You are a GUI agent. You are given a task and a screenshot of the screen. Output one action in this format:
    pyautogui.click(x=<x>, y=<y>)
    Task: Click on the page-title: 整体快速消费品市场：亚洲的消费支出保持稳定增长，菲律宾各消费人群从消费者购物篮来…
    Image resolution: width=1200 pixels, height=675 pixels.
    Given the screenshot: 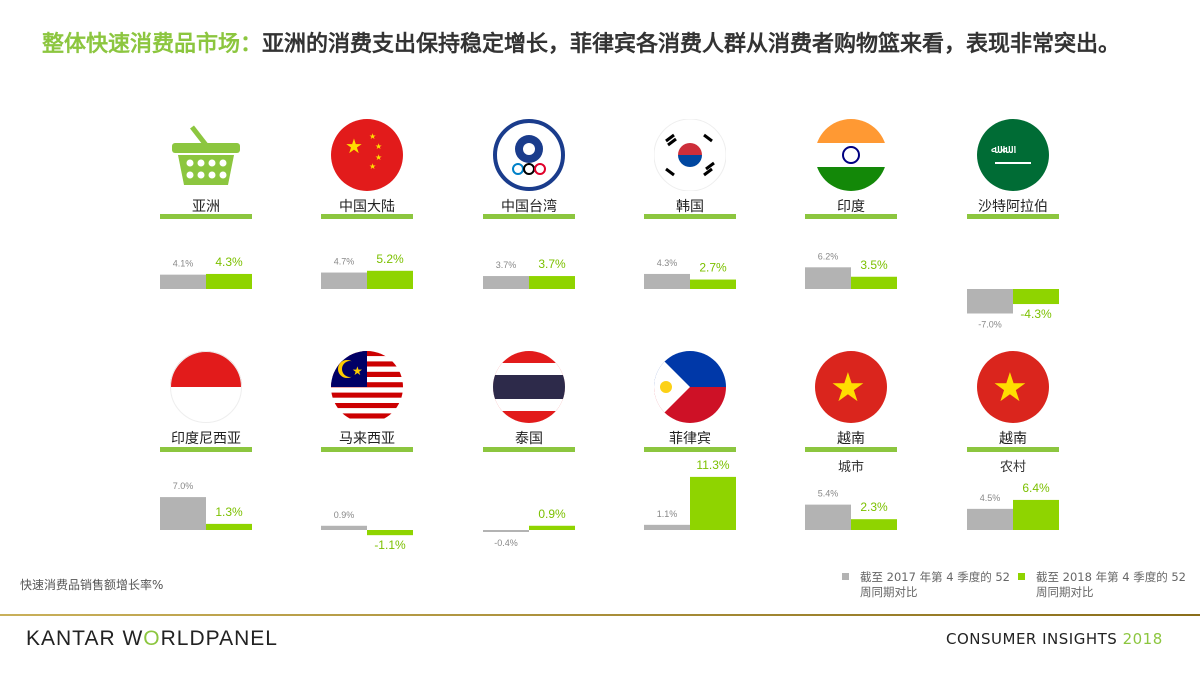 What is the action you would take?
    pyautogui.click(x=581, y=44)
    